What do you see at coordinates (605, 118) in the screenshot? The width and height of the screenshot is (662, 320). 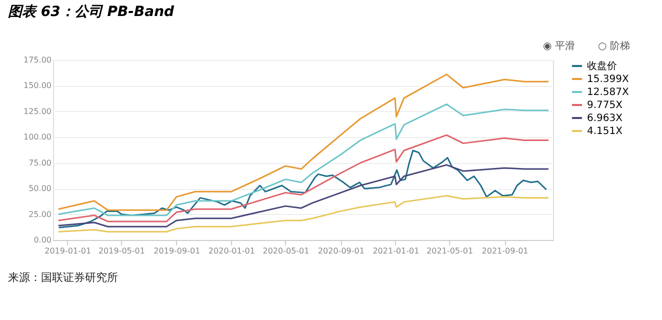 I see `legend-label: 6.963X` at bounding box center [605, 118].